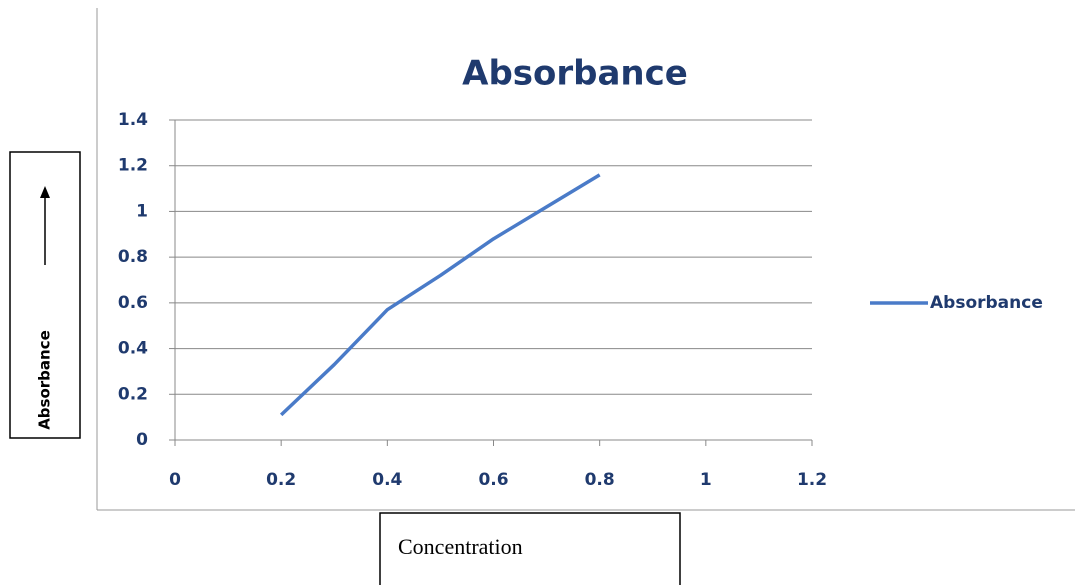  Describe the element at coordinates (600, 480) in the screenshot. I see `x-tick-label: 0.8` at that location.